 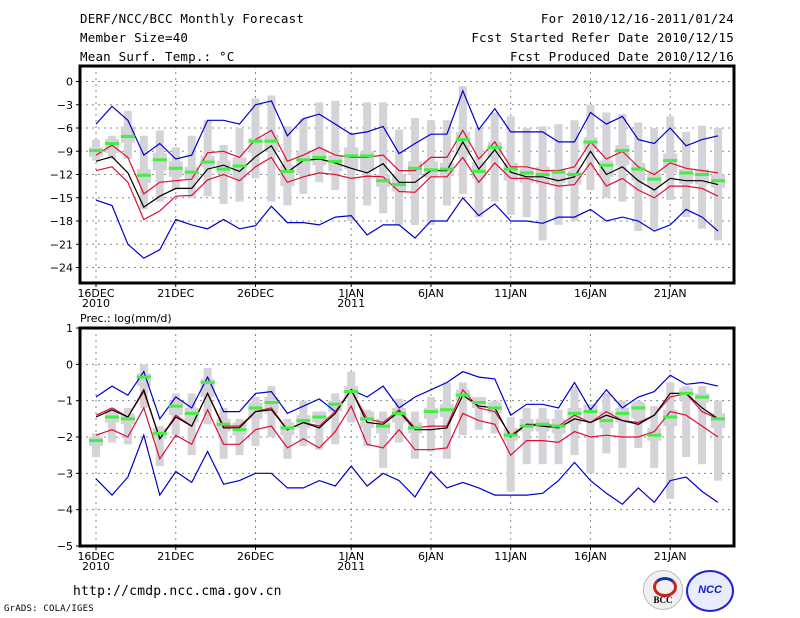 I want to click on max-line, so click(x=407, y=395).